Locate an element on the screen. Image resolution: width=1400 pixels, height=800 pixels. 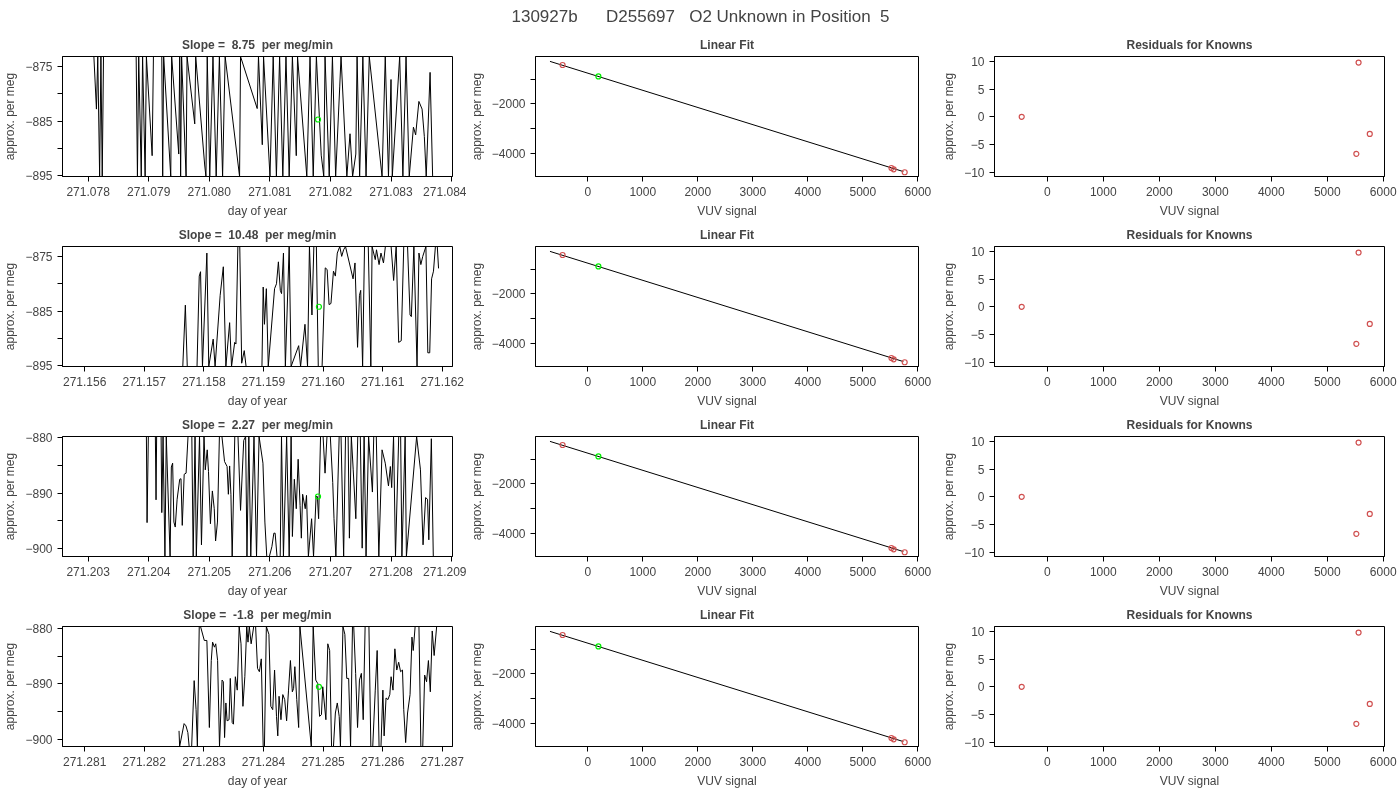
y-tick-label: −875 is located at coordinates (39, 256).